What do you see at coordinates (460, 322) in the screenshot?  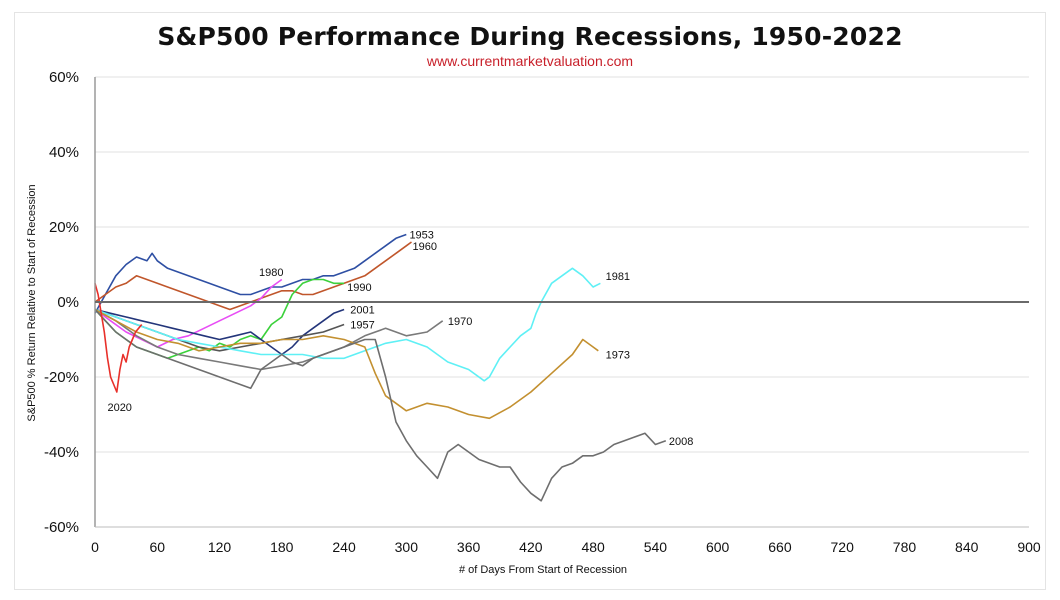 I see `series-label-1970: 1970` at bounding box center [460, 322].